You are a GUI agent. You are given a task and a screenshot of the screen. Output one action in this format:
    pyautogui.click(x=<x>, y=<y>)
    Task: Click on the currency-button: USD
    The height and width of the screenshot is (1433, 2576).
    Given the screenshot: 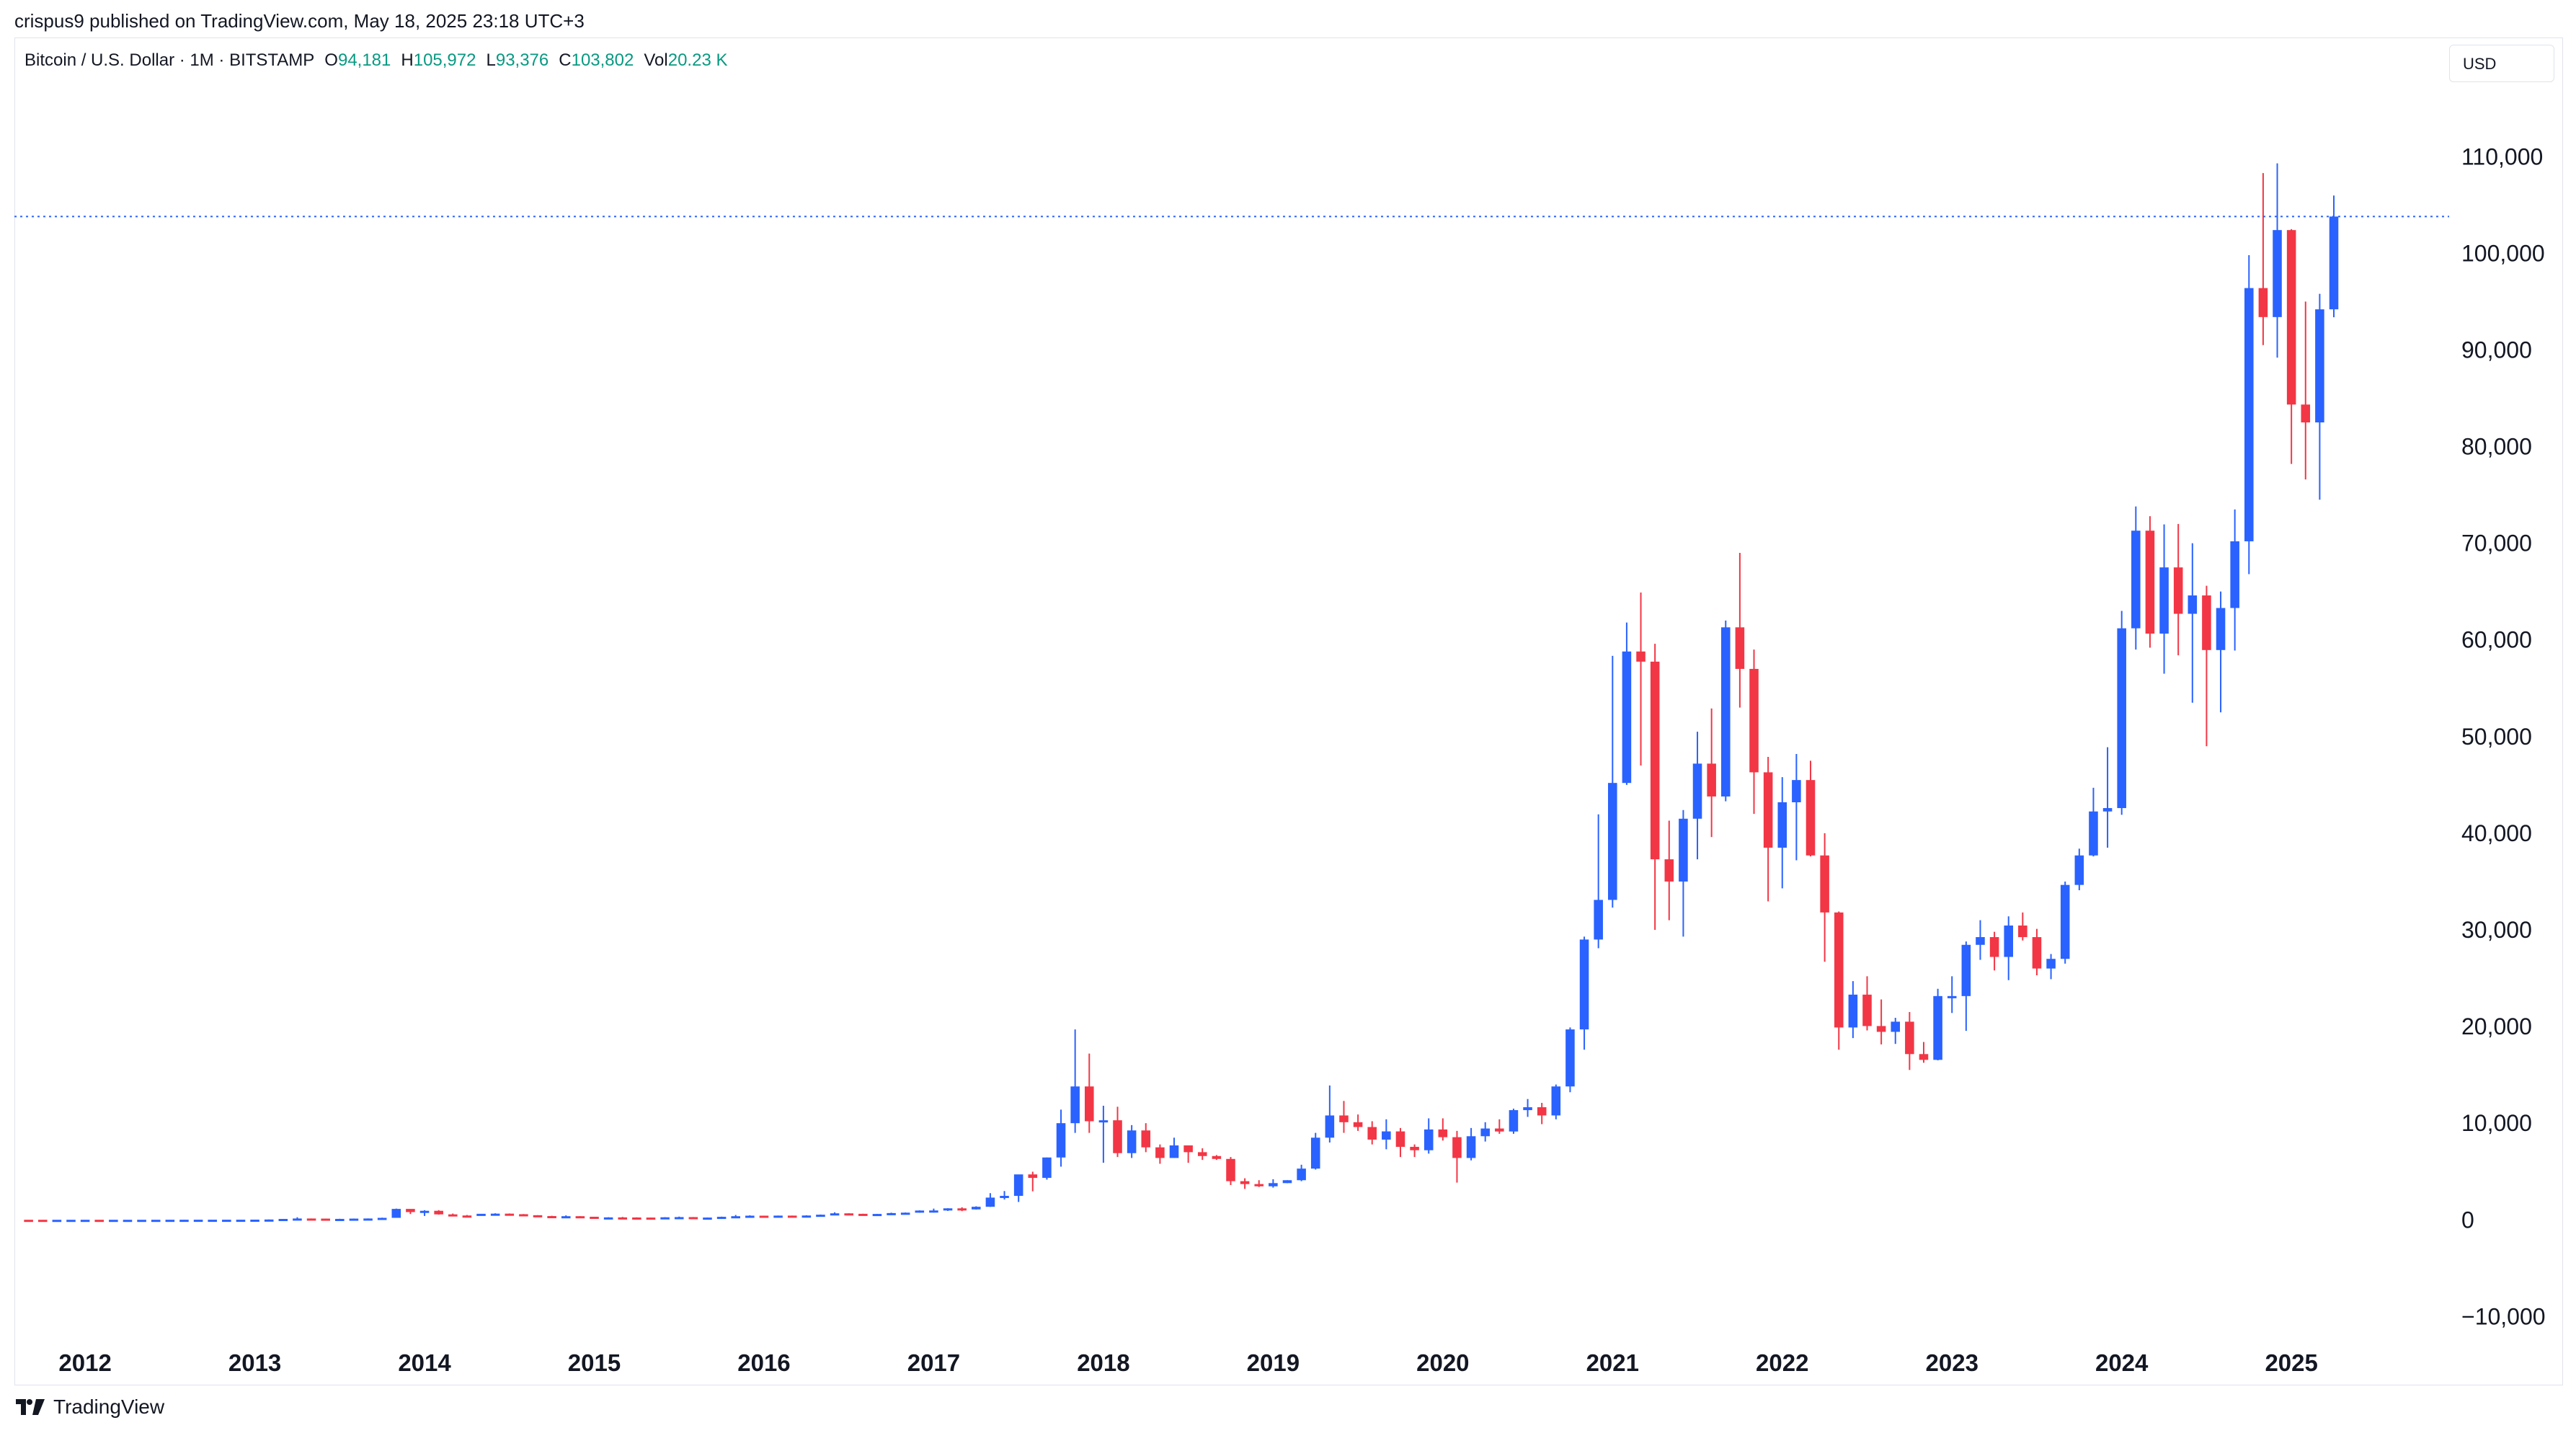 What is the action you would take?
    pyautogui.click(x=2501, y=63)
    